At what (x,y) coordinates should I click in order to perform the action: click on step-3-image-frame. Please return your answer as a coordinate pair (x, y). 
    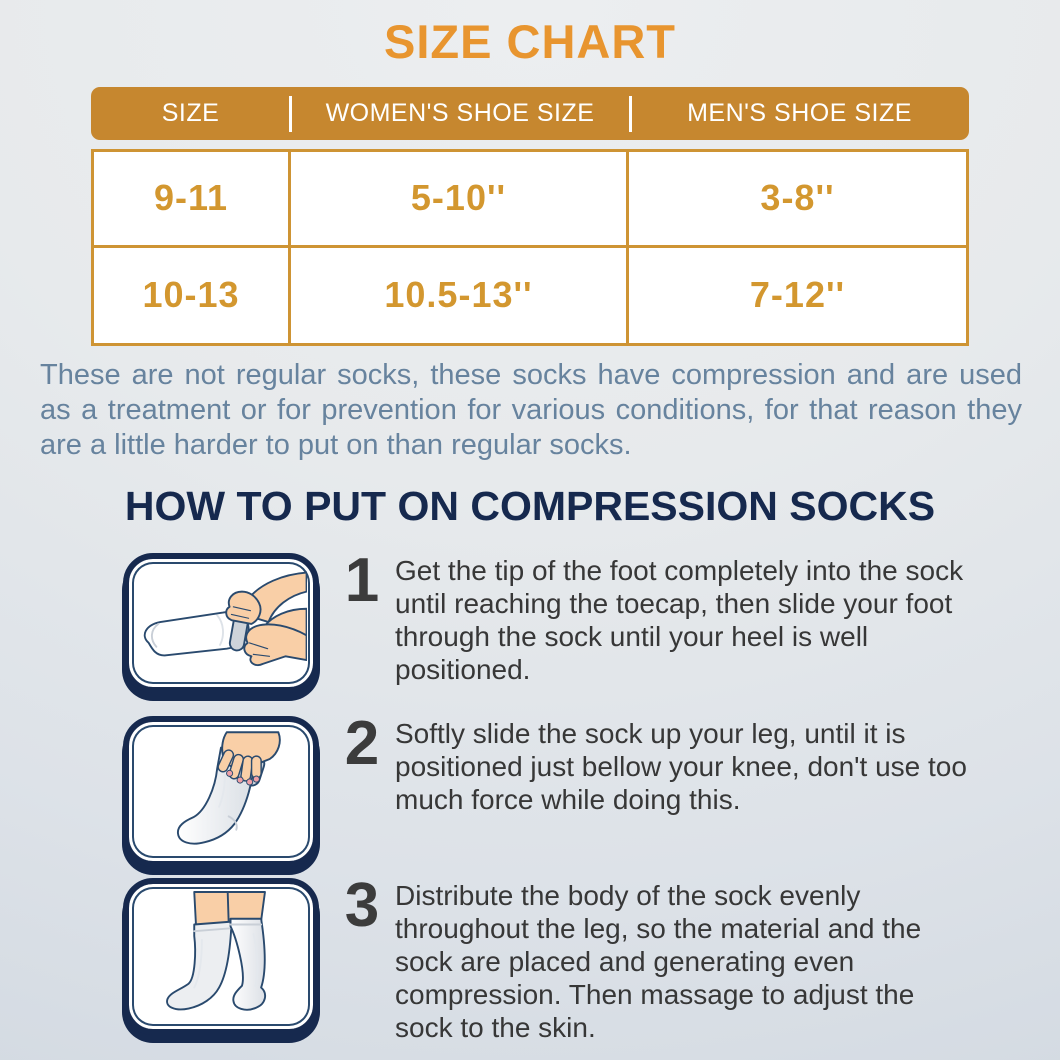
    Looking at the image, I should click on (221, 956).